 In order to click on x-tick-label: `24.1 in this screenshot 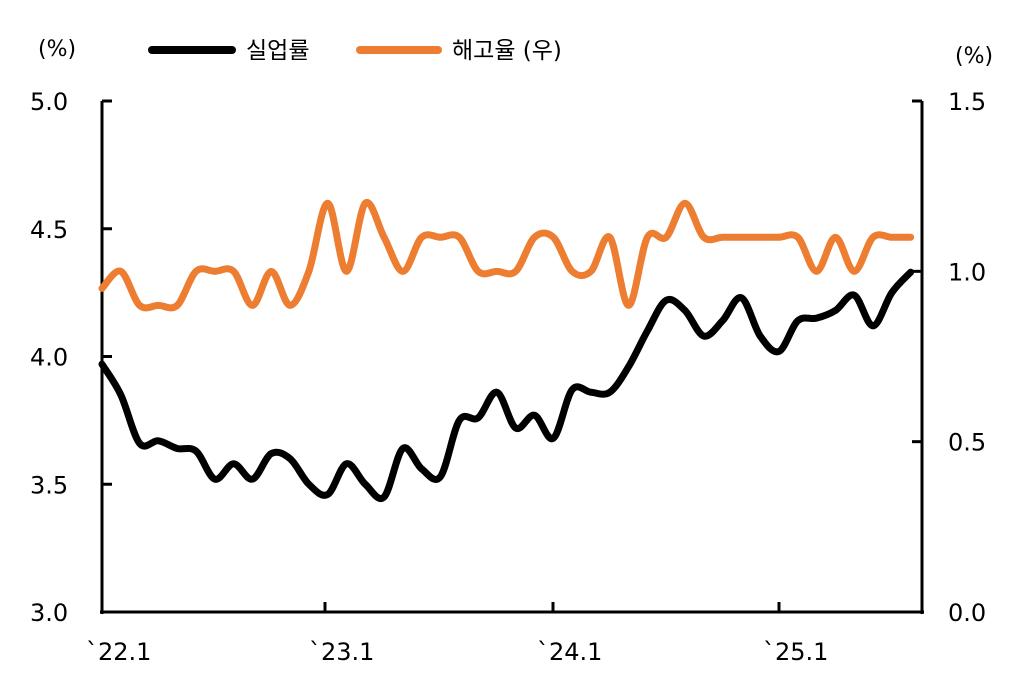, I will do `click(569, 652)`.